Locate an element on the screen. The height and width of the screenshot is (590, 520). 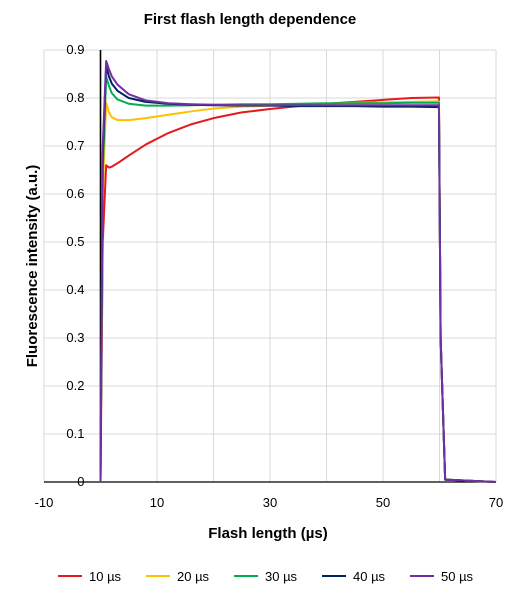
y-tick-label: 0.6 is located at coordinates (75, 193).